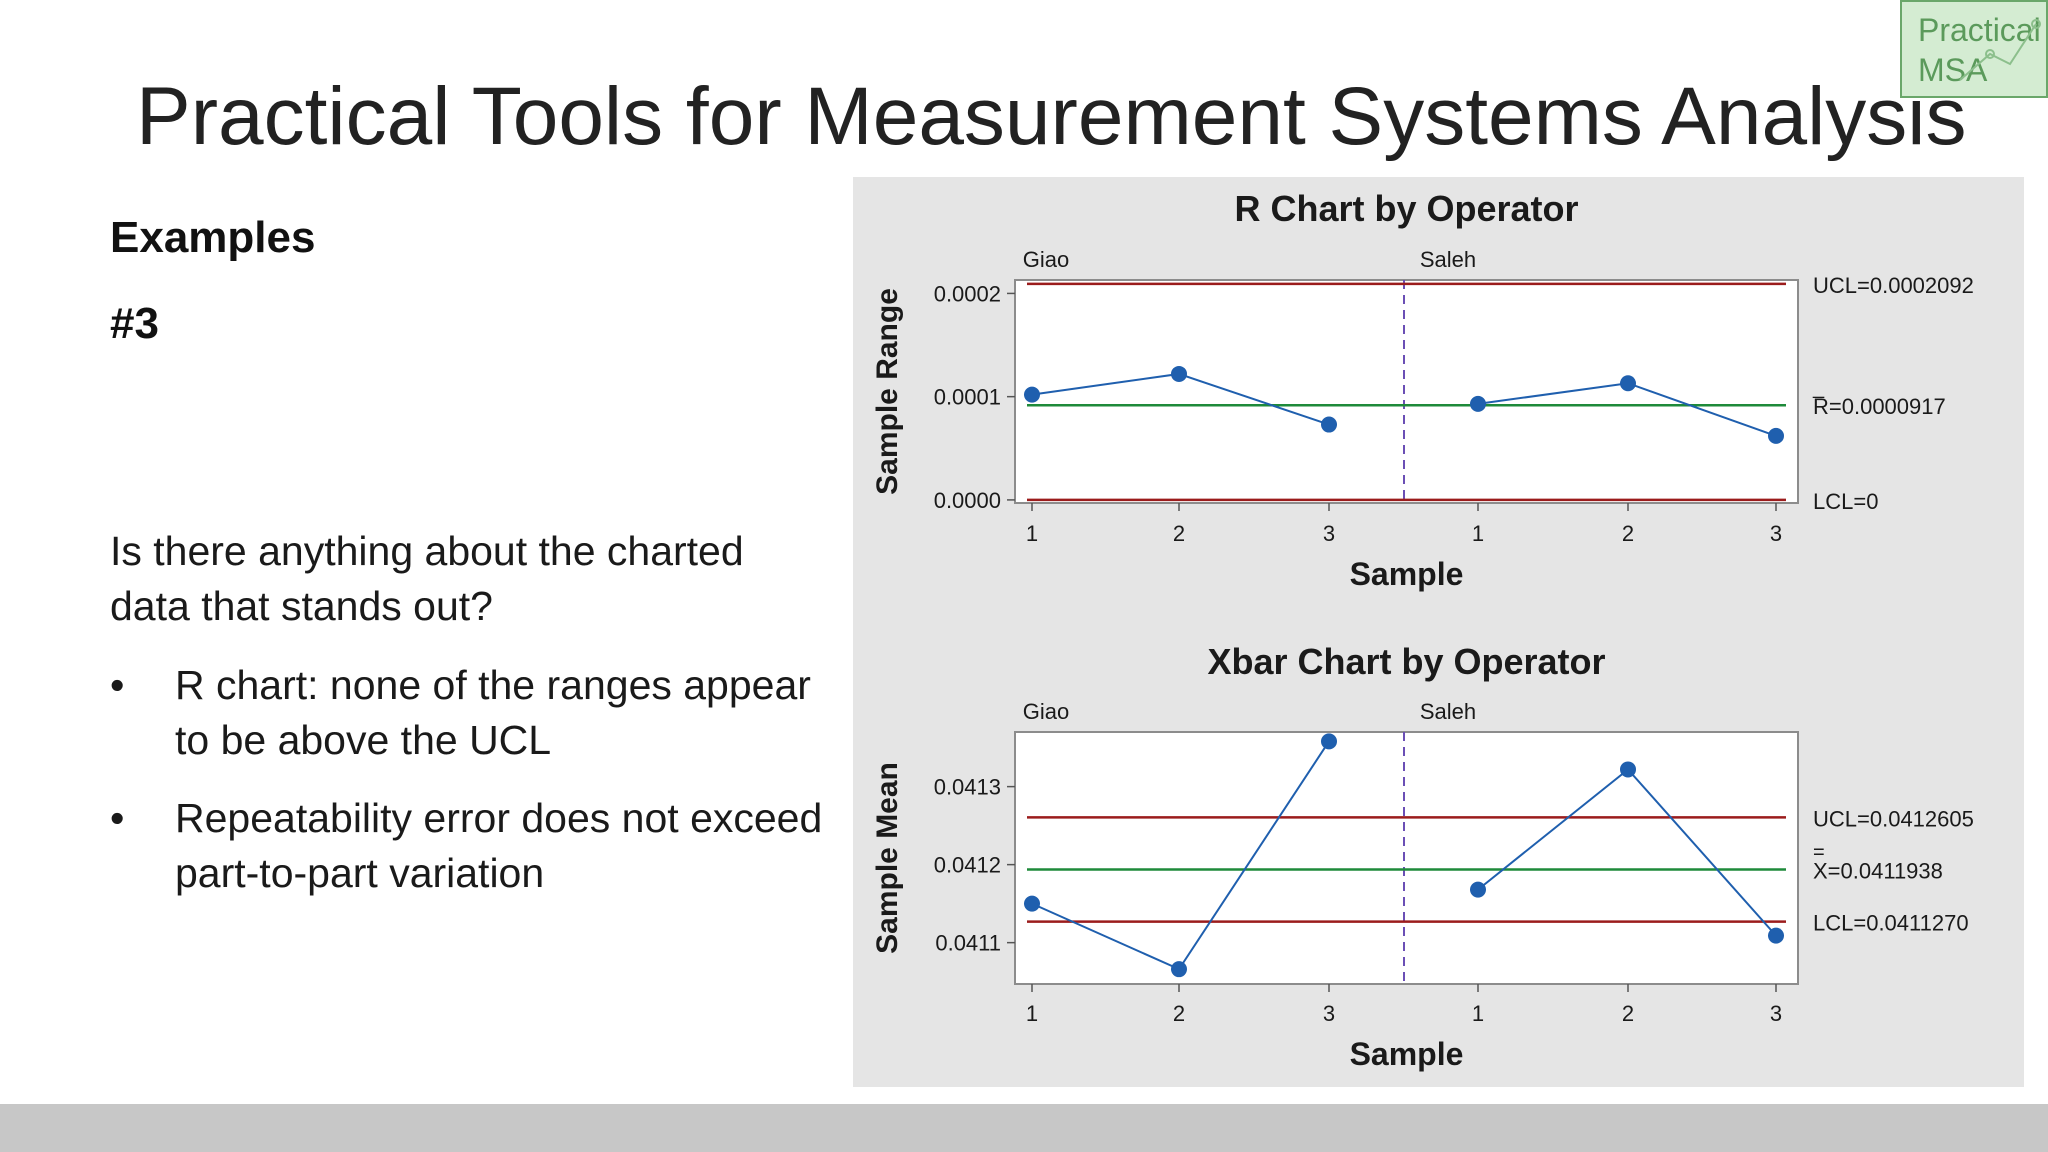 The width and height of the screenshot is (2048, 1152). Describe the element at coordinates (1879, 406) in the screenshot. I see `center-label: R=0.0000917` at that location.